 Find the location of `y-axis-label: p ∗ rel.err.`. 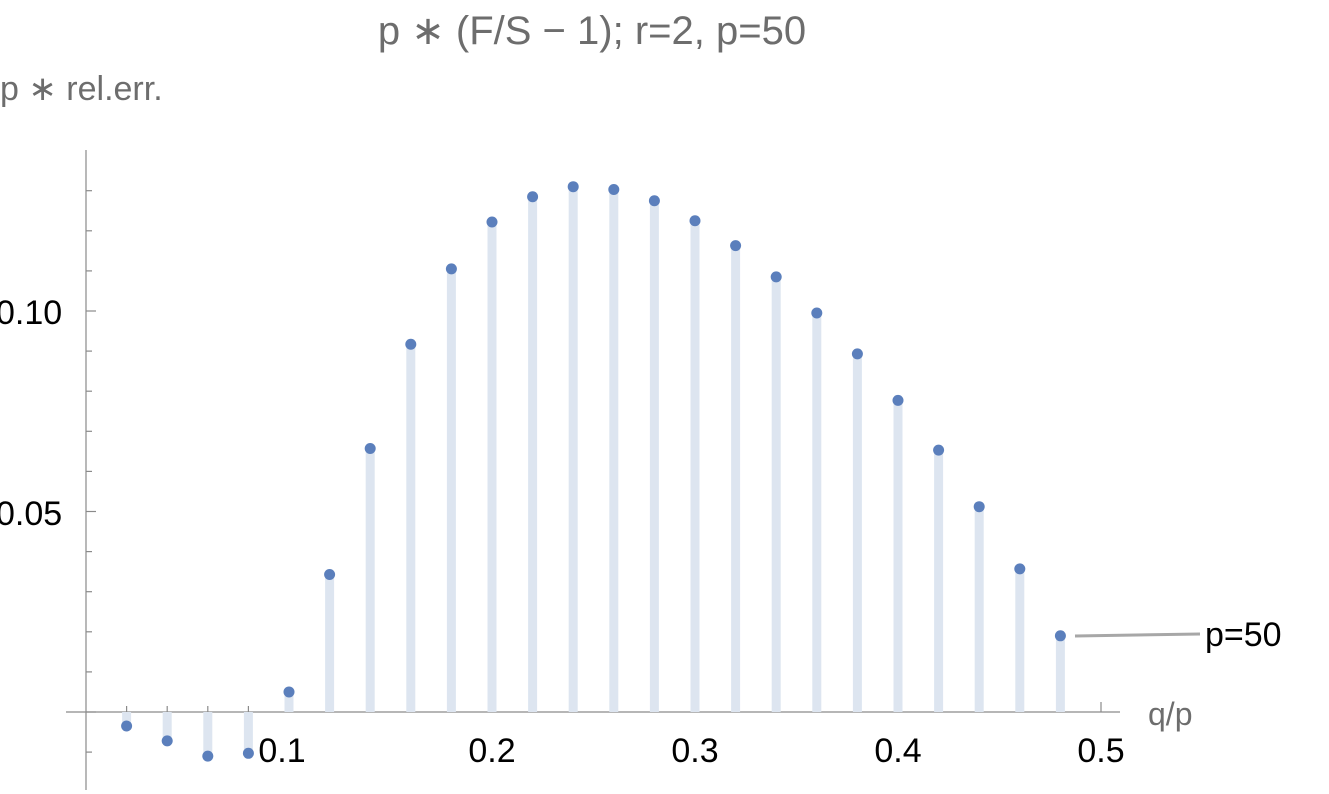

y-axis-label: p ∗ rel.err. is located at coordinates (81, 89).